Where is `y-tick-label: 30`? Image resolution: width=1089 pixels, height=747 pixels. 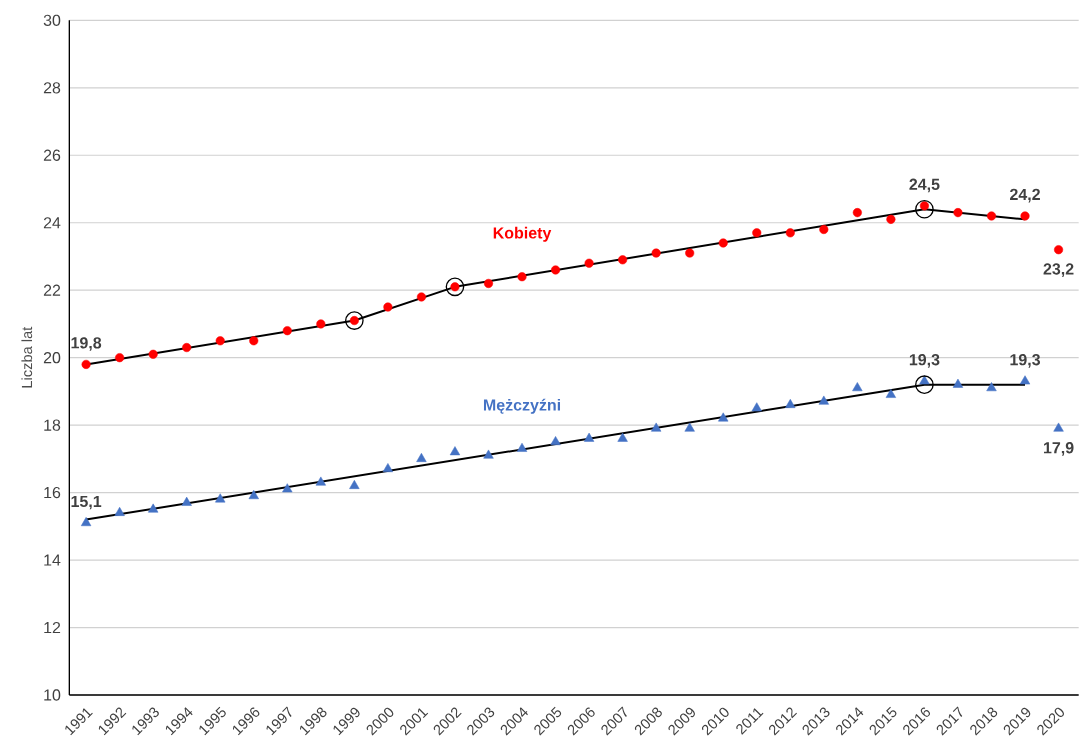 y-tick-label: 30 is located at coordinates (52, 20).